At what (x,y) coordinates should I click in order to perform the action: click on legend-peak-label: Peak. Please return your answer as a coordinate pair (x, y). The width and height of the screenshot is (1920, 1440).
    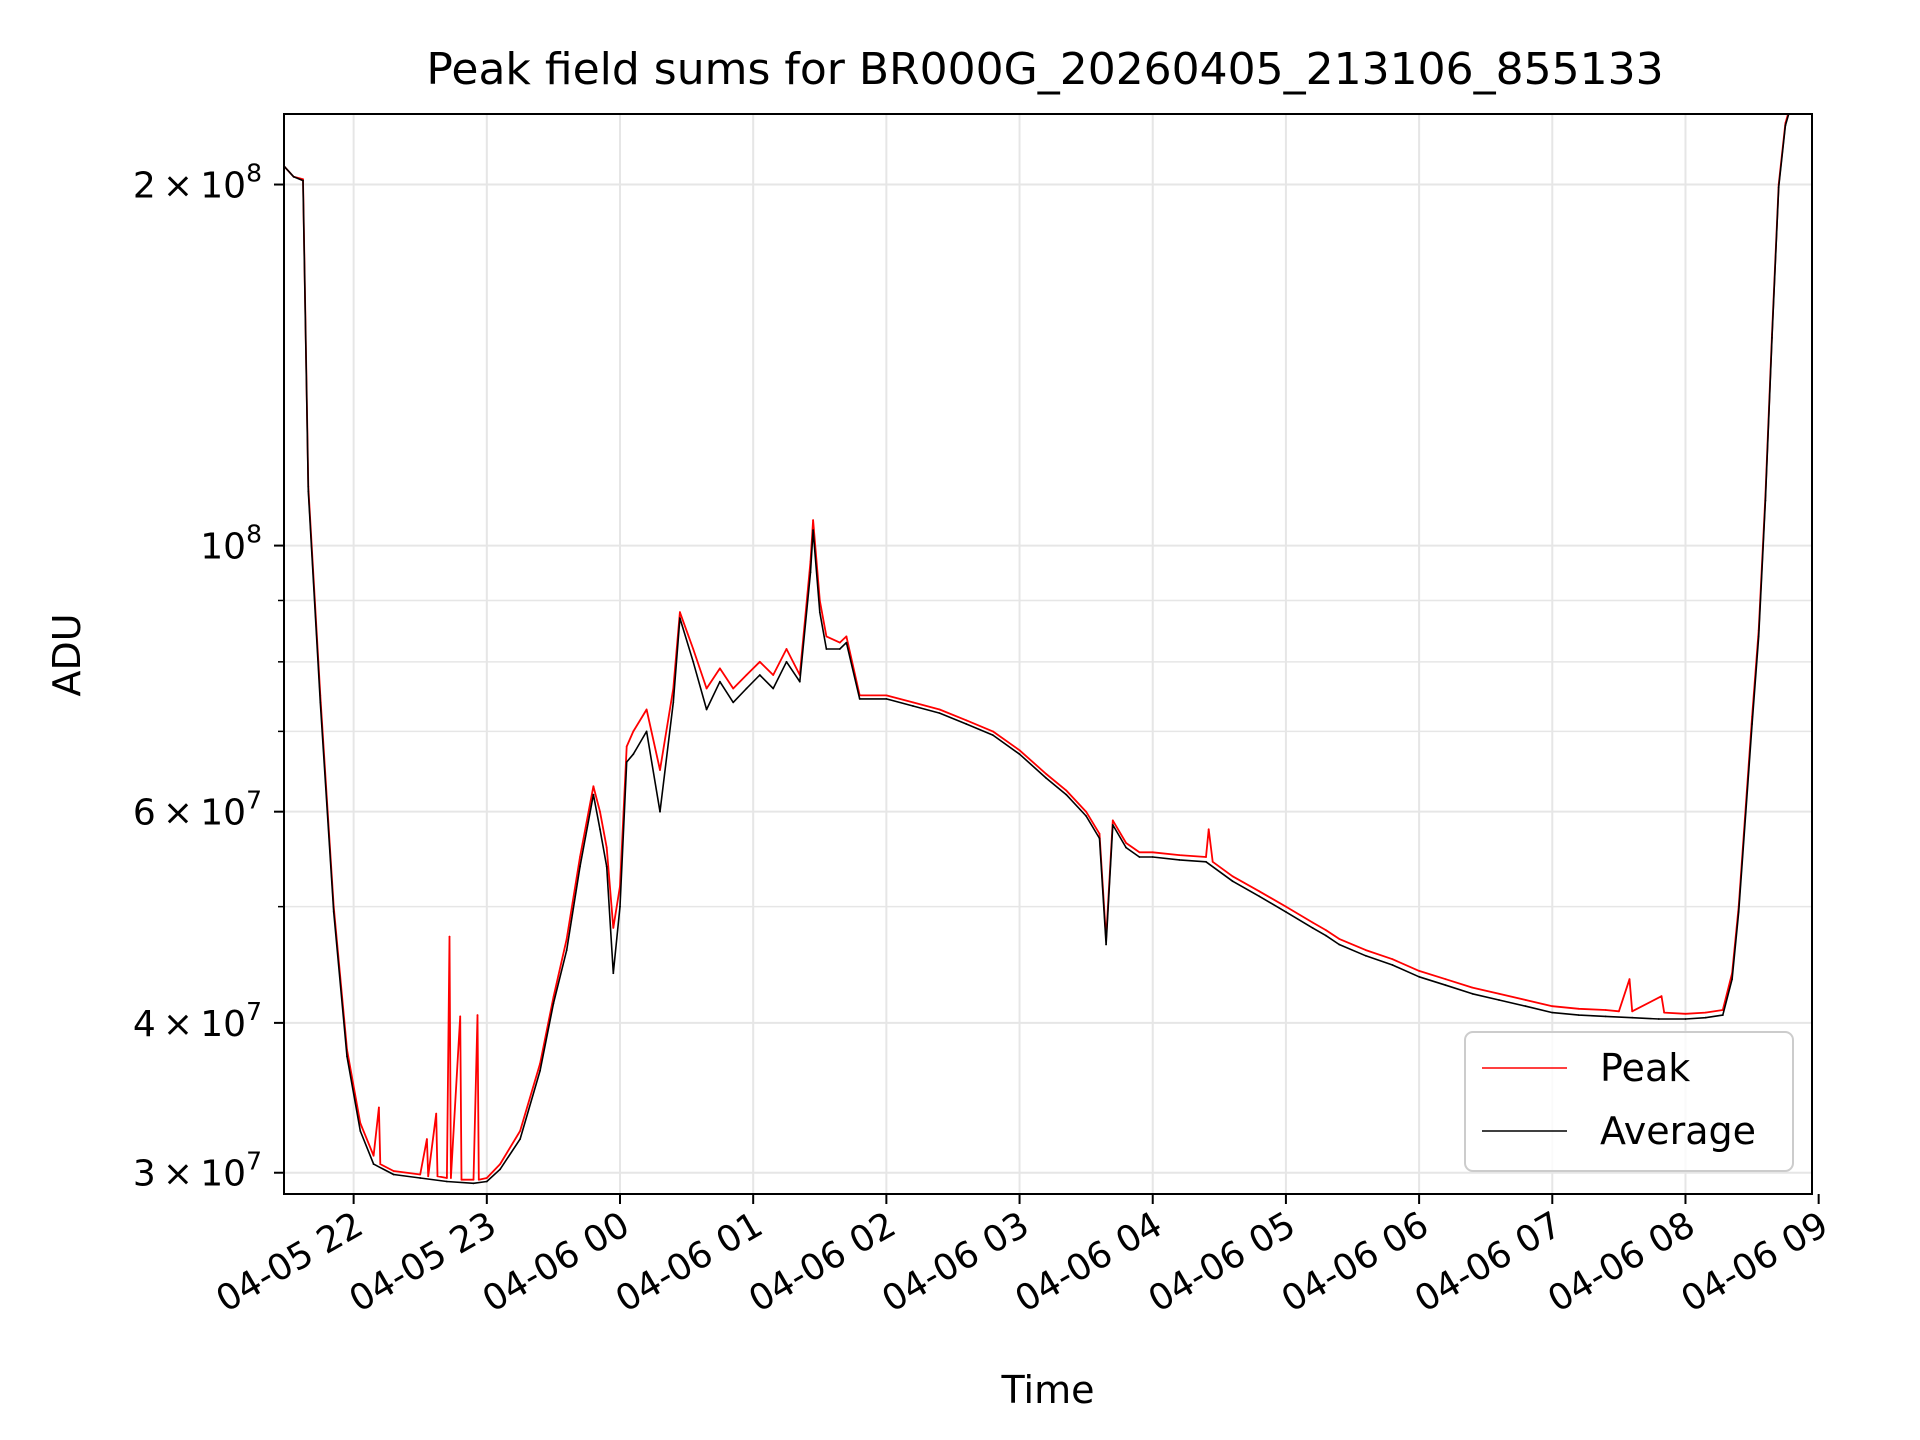
    Looking at the image, I should click on (1645, 1068).